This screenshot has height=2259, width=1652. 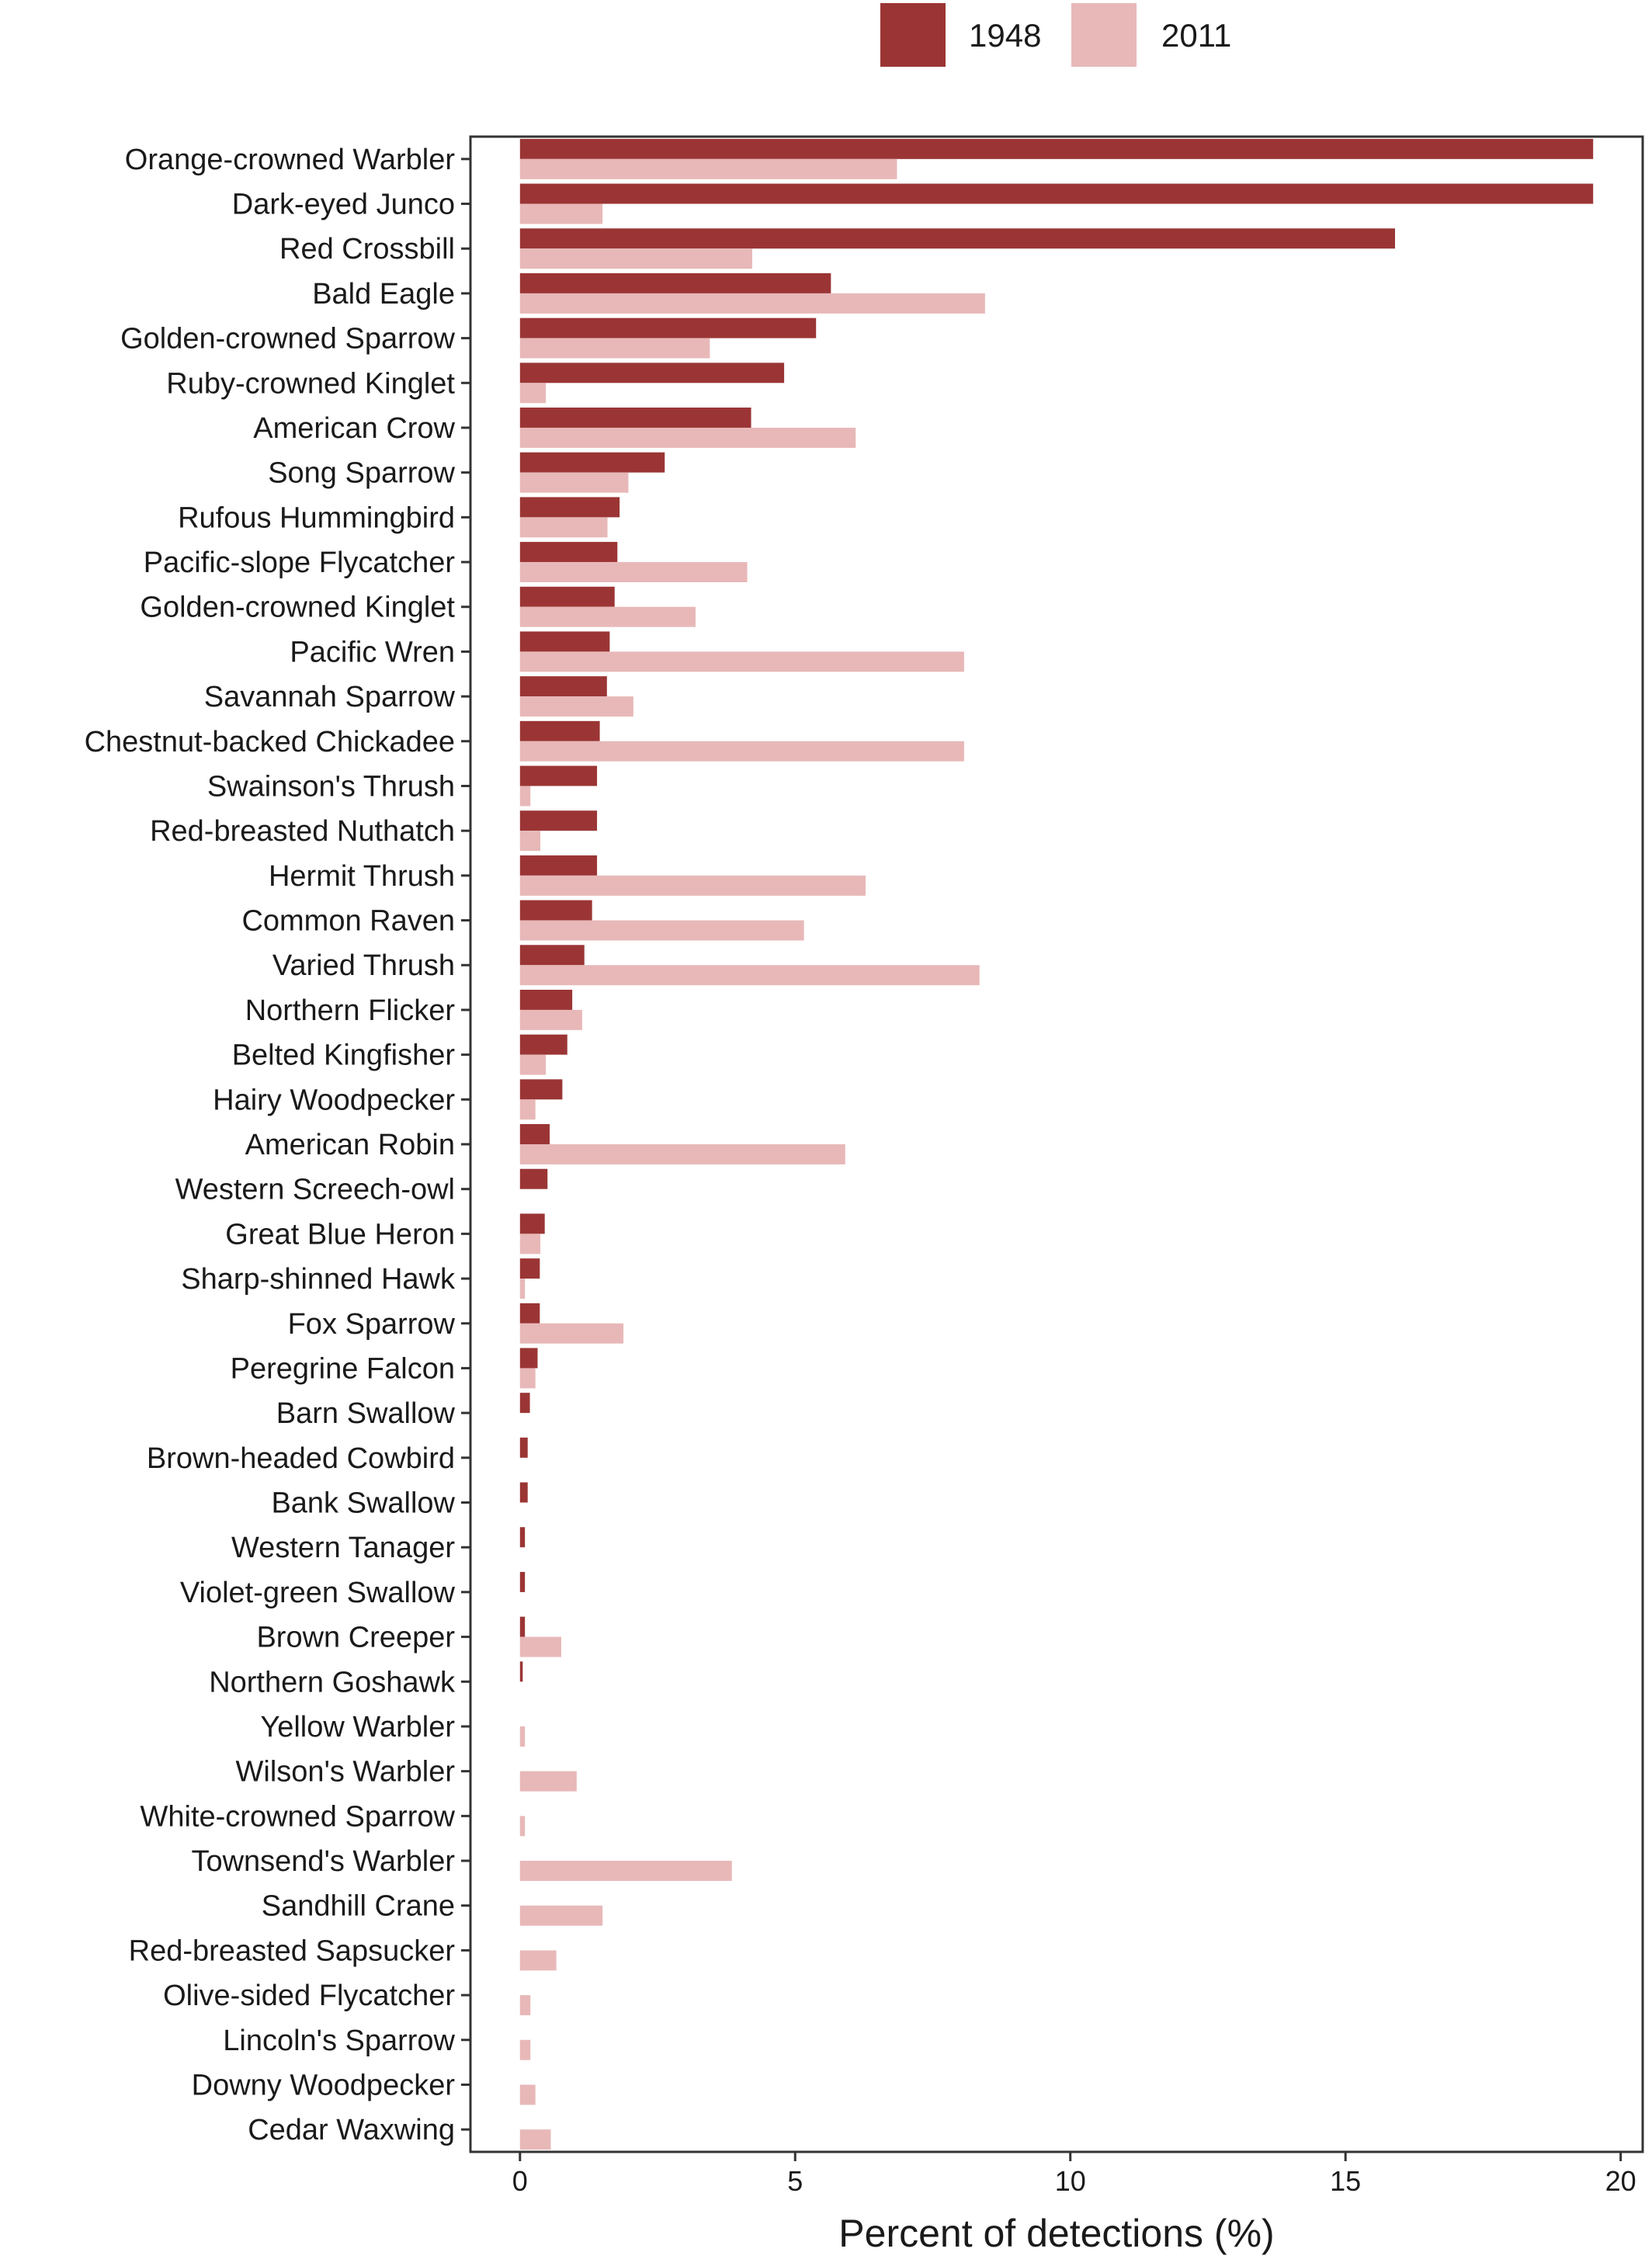 What do you see at coordinates (568, 552) in the screenshot?
I see `bar-1948-pacific-slope-flycatcher` at bounding box center [568, 552].